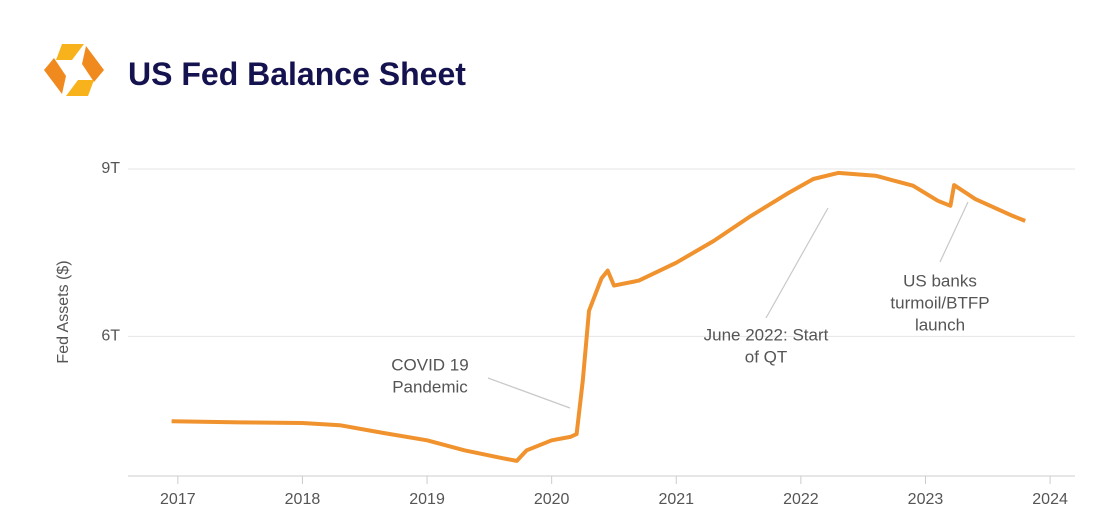 The image size is (1120, 524). I want to click on x-tick-label: 2022, so click(801, 499).